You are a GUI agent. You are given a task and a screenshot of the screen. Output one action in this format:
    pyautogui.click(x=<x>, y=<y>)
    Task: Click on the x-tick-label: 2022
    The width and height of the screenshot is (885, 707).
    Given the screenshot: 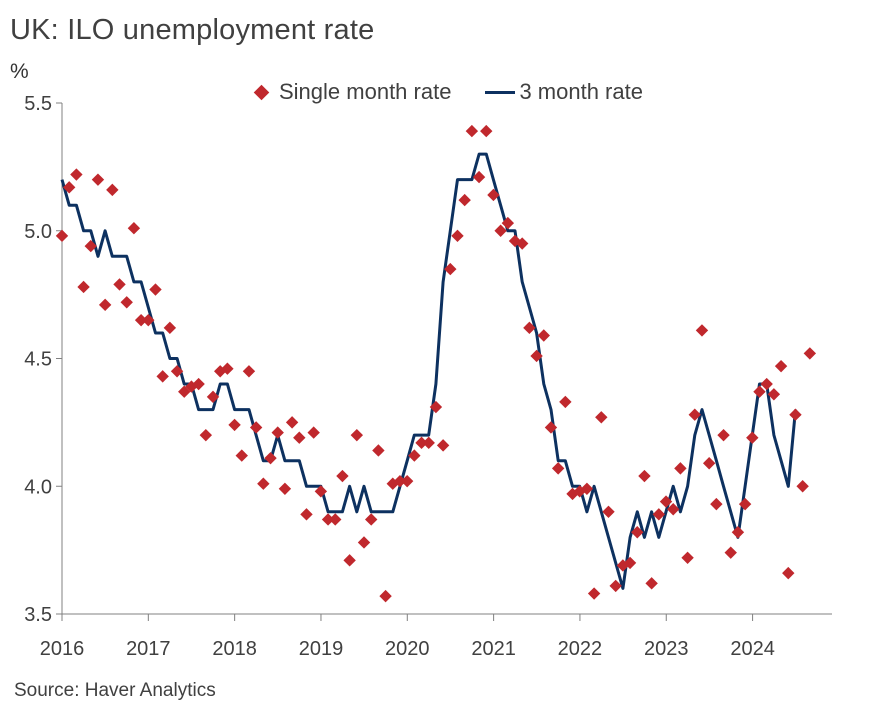 What is the action you would take?
    pyautogui.click(x=580, y=649)
    